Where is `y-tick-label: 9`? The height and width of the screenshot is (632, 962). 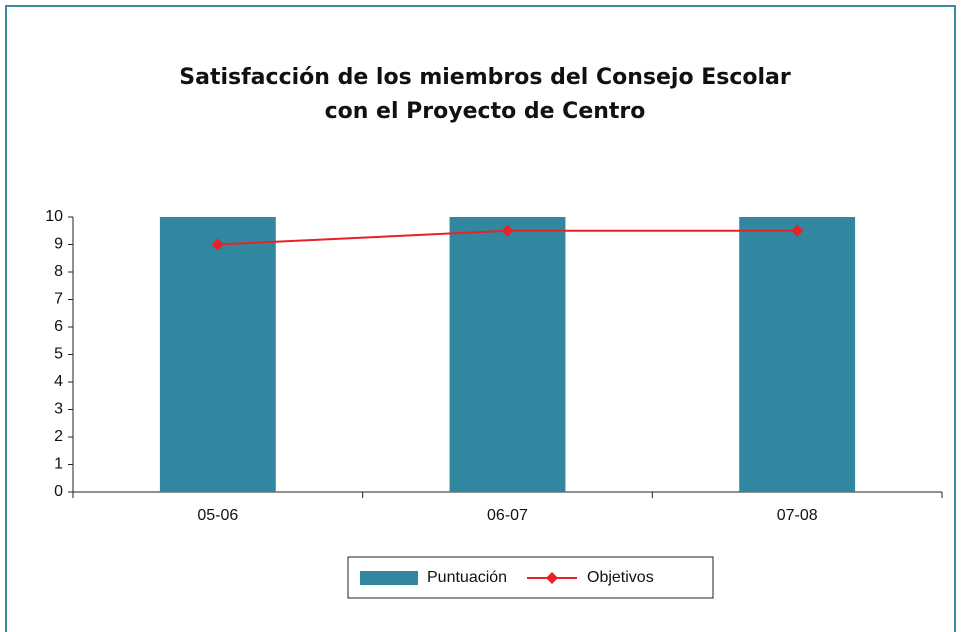 y-tick-label: 9 is located at coordinates (58, 244).